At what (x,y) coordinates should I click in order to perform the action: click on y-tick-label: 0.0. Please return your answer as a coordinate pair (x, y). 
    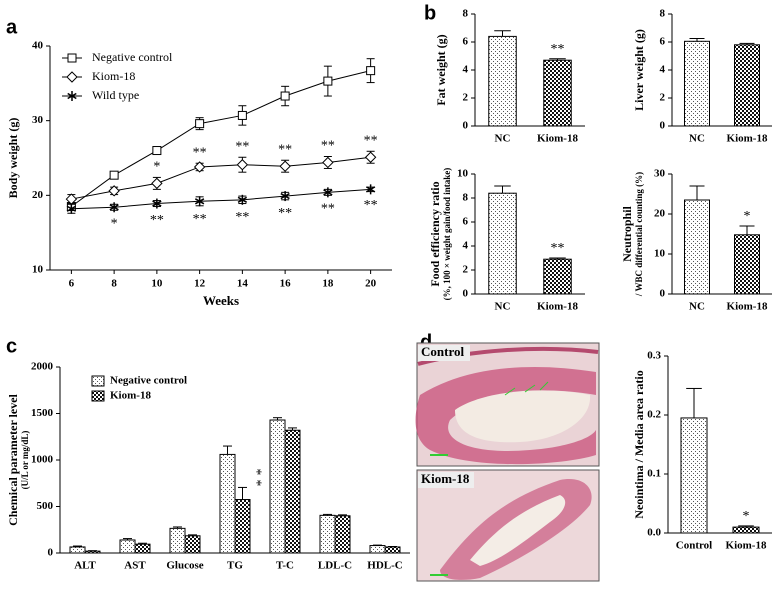
    Looking at the image, I should click on (654, 533).